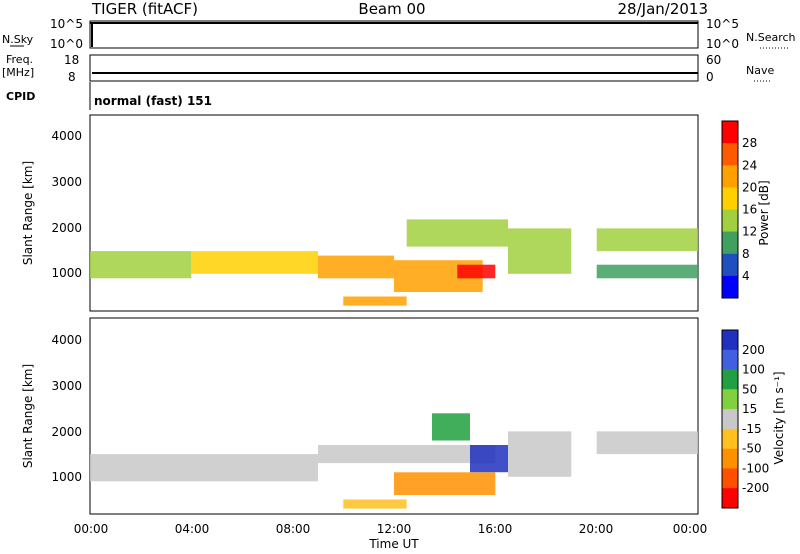 This screenshot has width=800, height=554. I want to click on nsearch-tick-top: 10^5, so click(722, 24).